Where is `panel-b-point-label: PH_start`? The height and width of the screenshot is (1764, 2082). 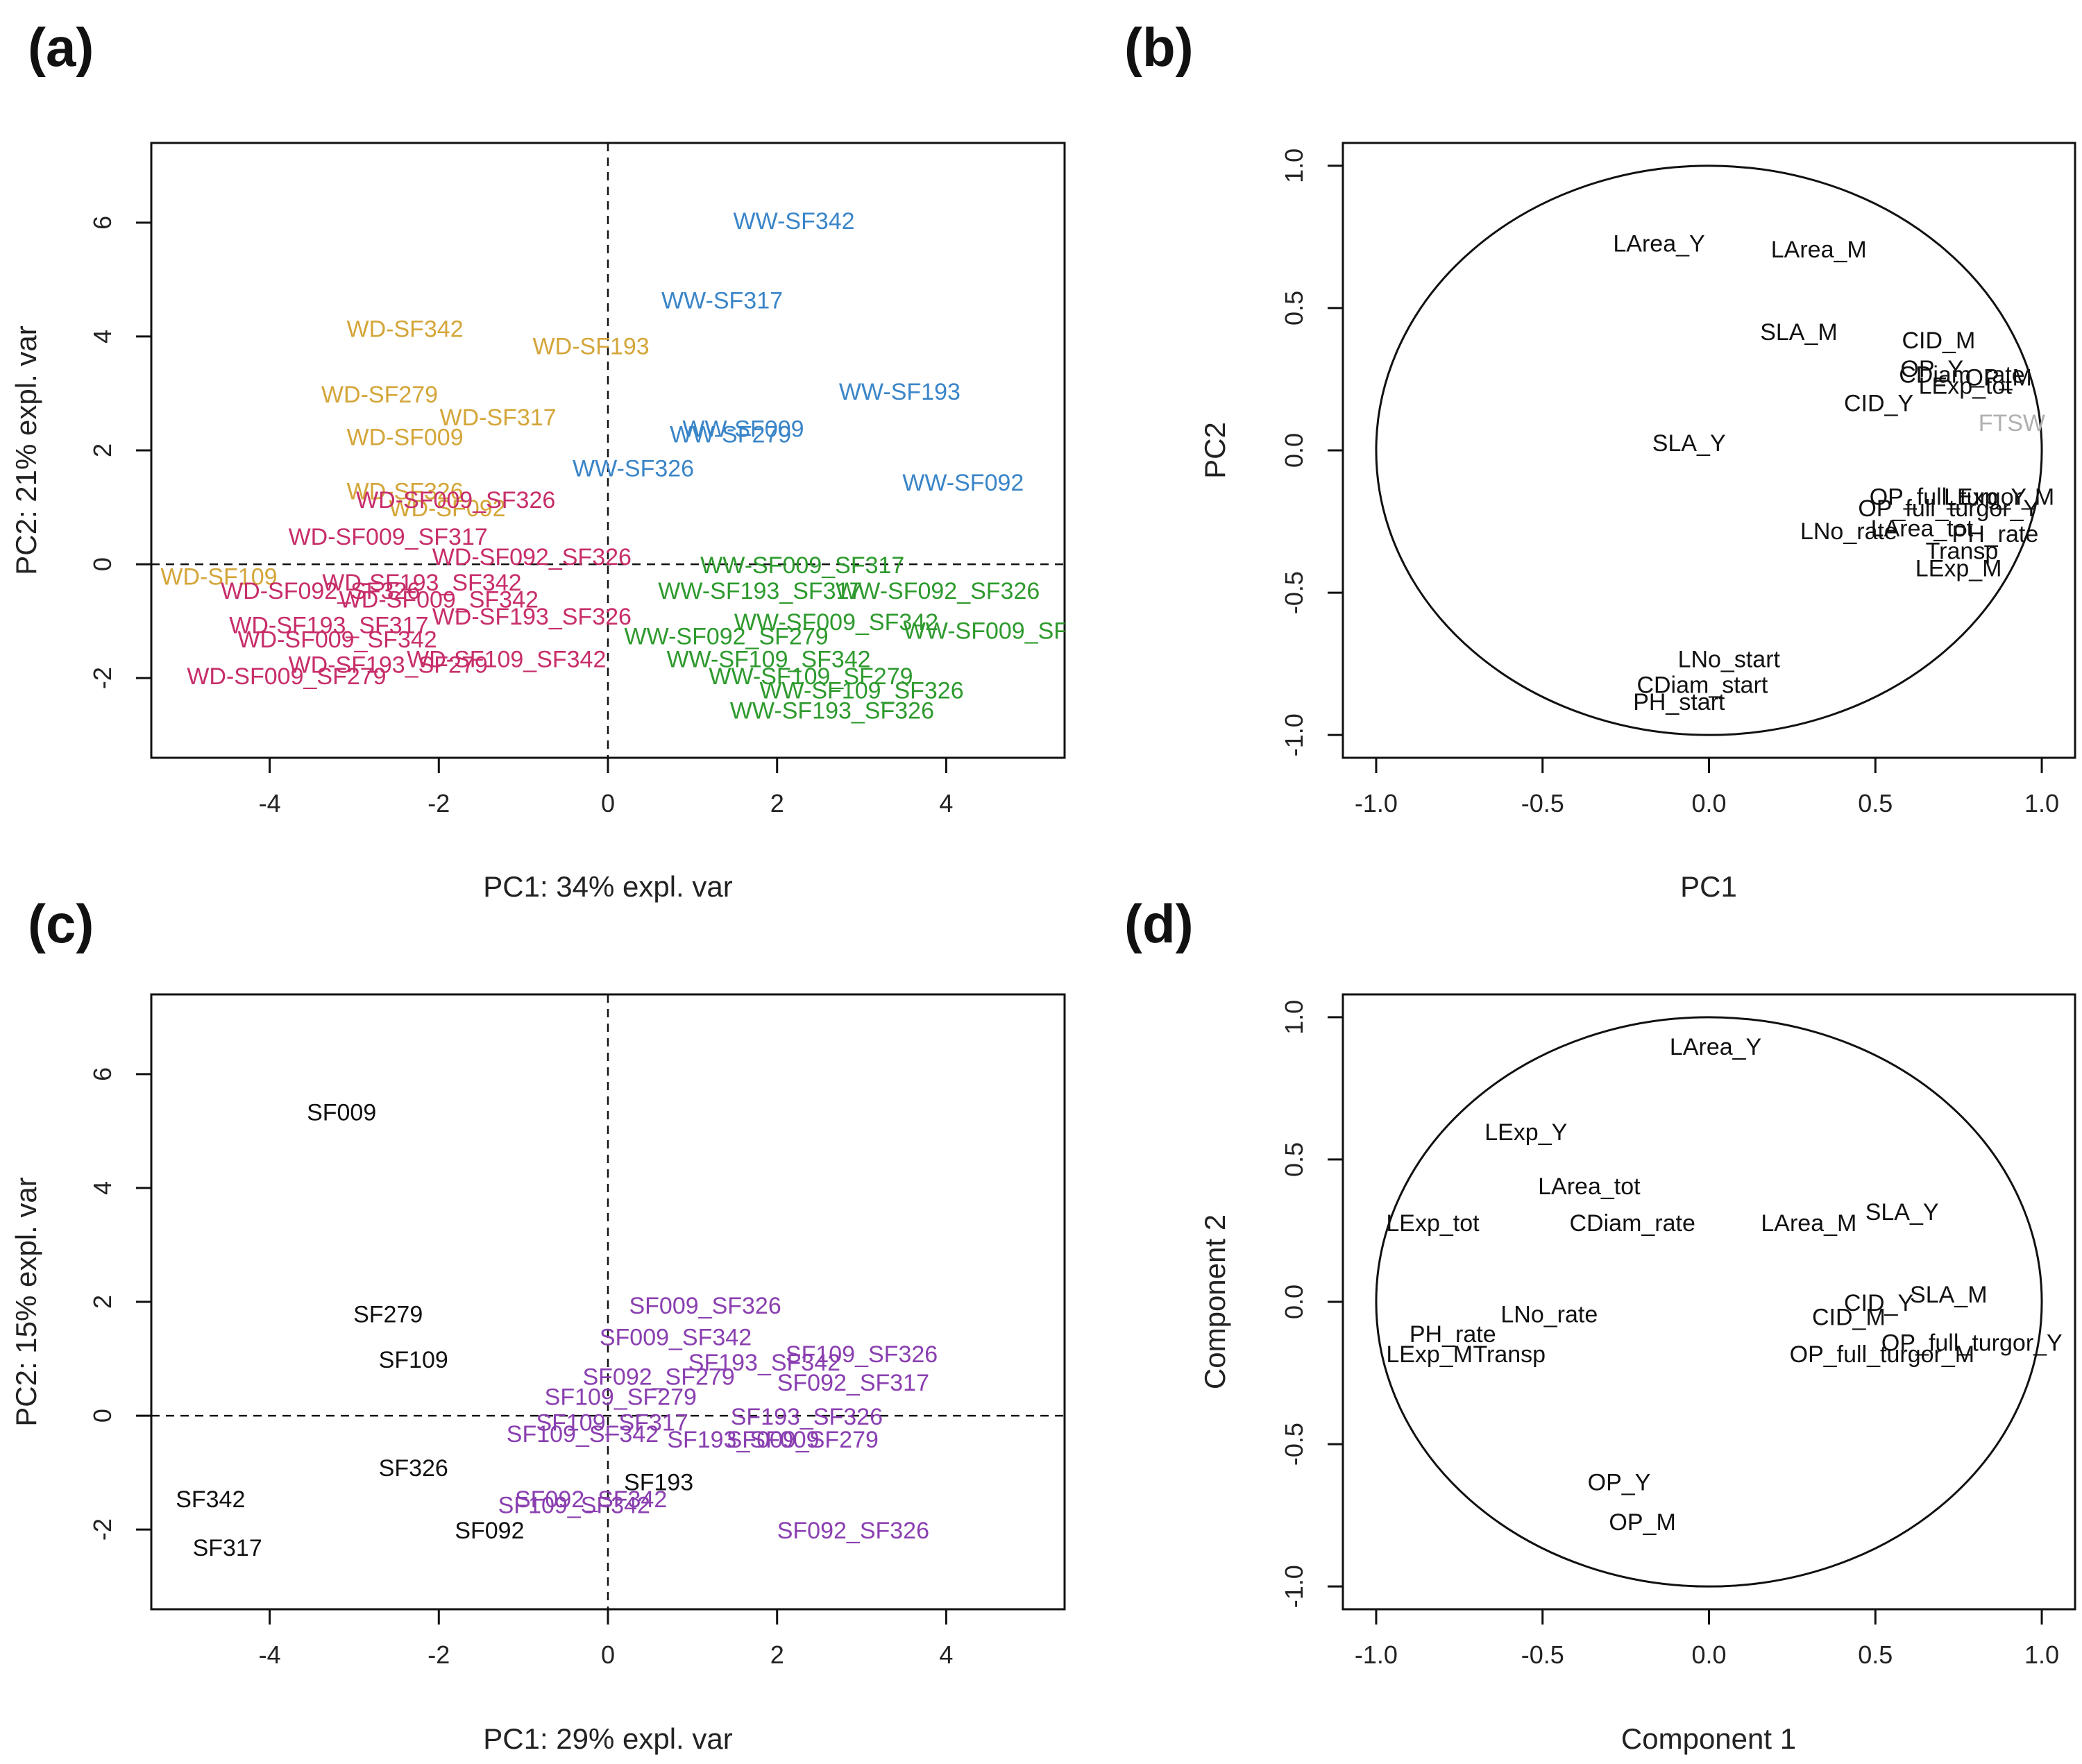 panel-b-point-label: PH_start is located at coordinates (1679, 702).